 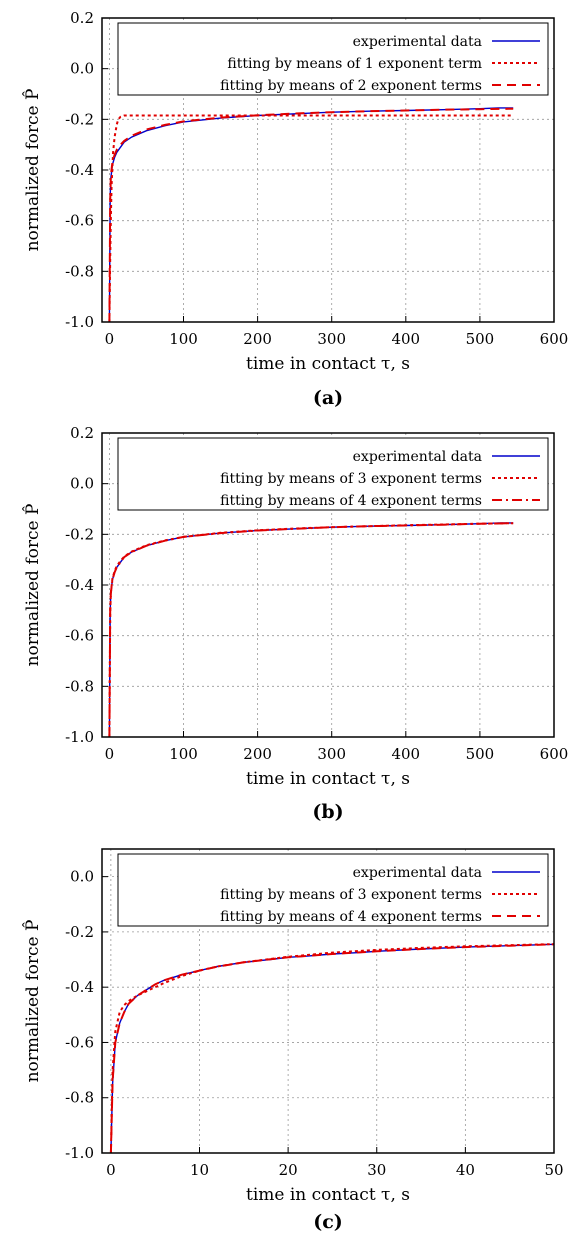 What do you see at coordinates (376, 1170) in the screenshot?
I see `x-tick-label: 30` at bounding box center [376, 1170].